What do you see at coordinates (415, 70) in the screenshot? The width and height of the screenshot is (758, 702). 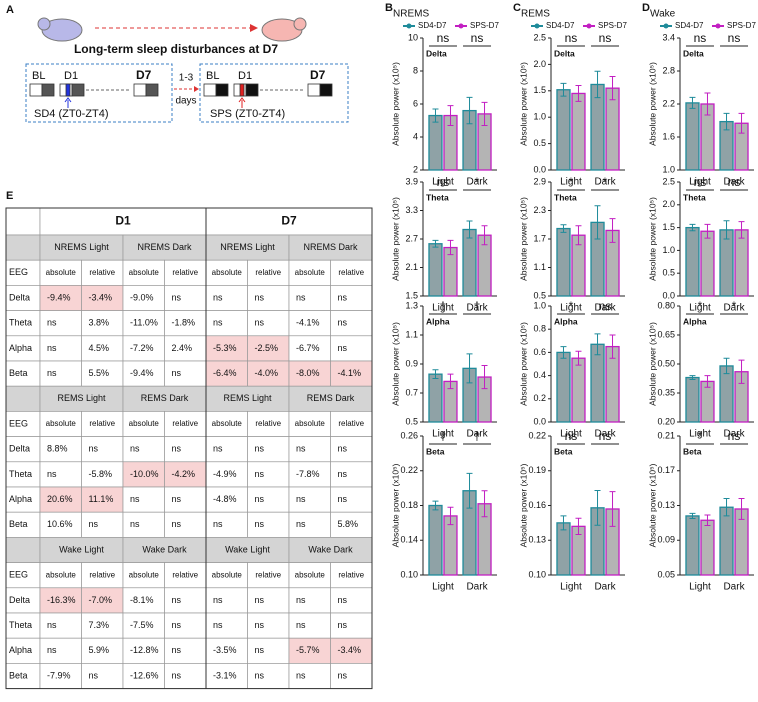 I see `y-tick-label: 8` at bounding box center [415, 70].